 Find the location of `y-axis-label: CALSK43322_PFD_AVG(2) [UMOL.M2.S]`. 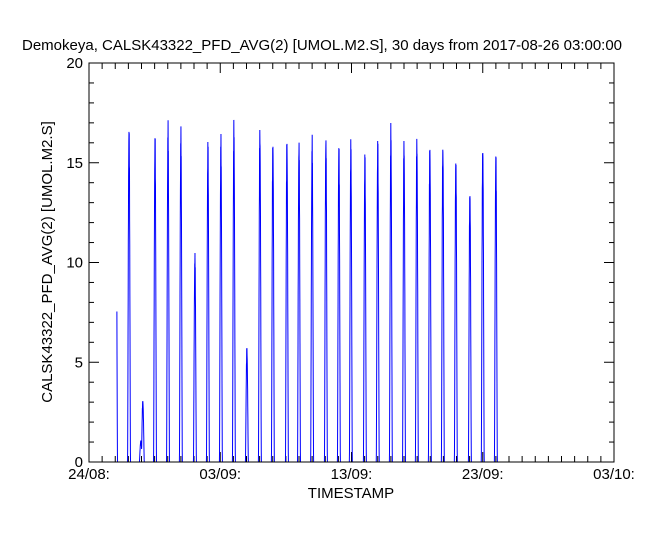

y-axis-label: CALSK43322_PFD_AVG(2) [UMOL.M2.S] is located at coordinates (47, 262).